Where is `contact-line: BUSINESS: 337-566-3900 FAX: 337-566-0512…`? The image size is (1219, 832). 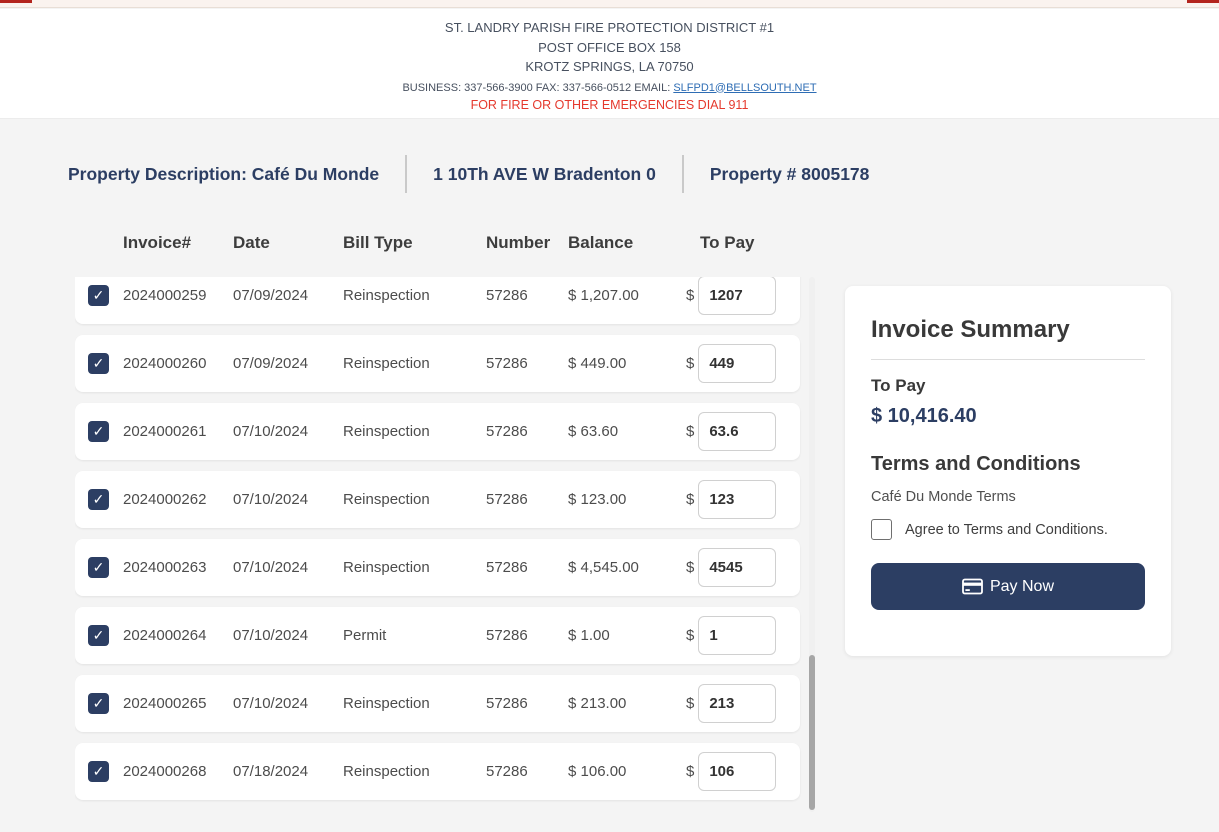 contact-line: BUSINESS: 337-566-3900 FAX: 337-566-0512… is located at coordinates (609, 88).